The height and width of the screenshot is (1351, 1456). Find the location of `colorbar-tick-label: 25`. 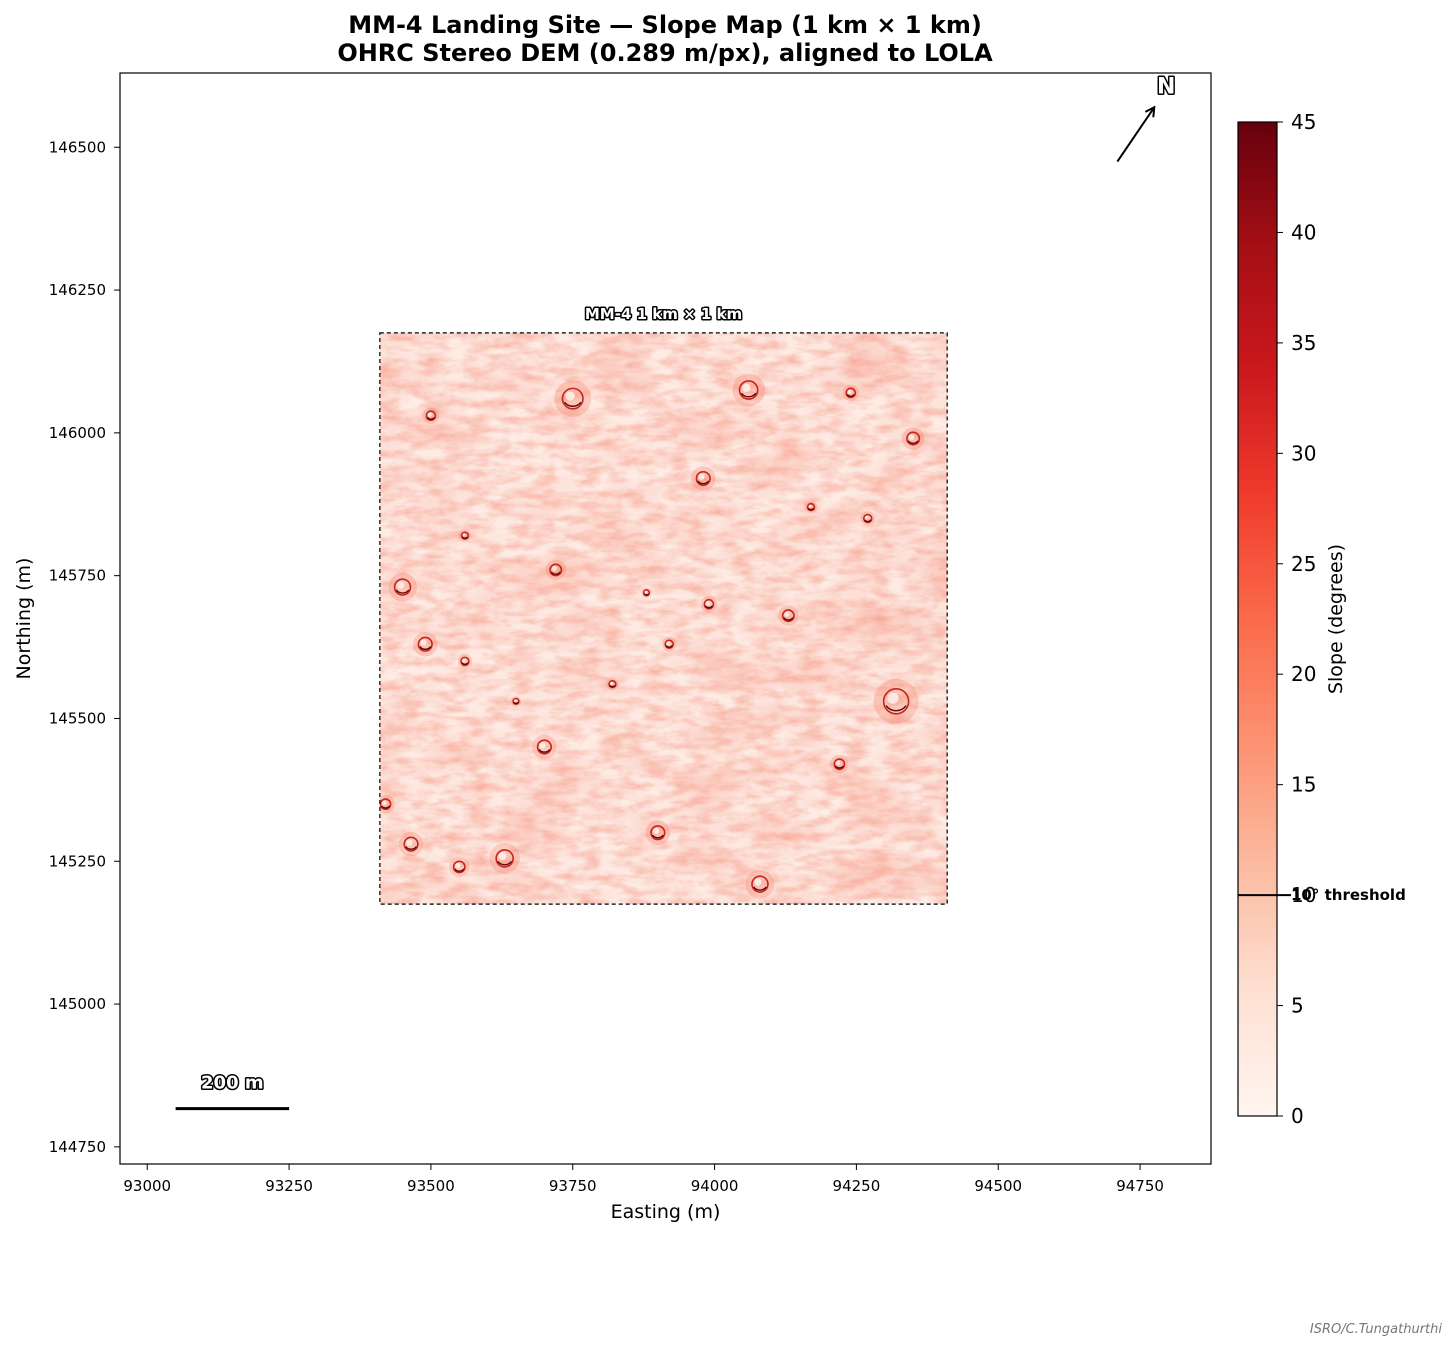

colorbar-tick-label: 25 is located at coordinates (1303, 564).